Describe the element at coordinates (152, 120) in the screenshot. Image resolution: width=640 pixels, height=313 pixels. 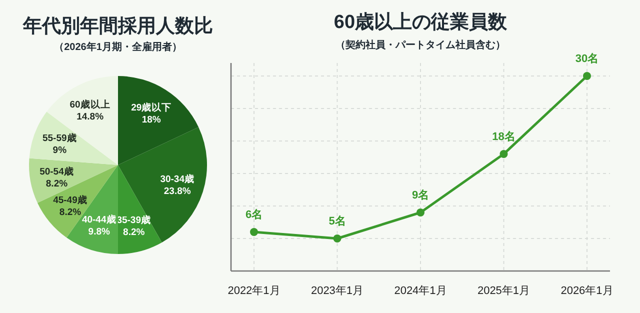
I see `data-label: 18%` at that location.